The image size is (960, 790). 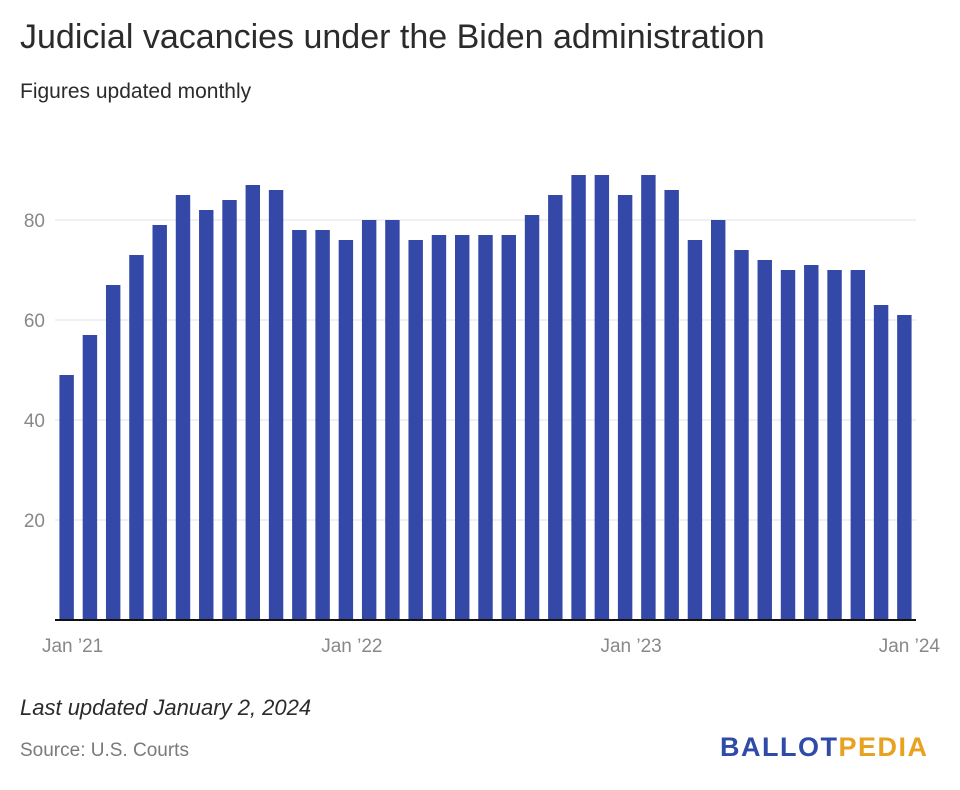 What do you see at coordinates (253, 402) in the screenshot?
I see `bar-sep-2021` at bounding box center [253, 402].